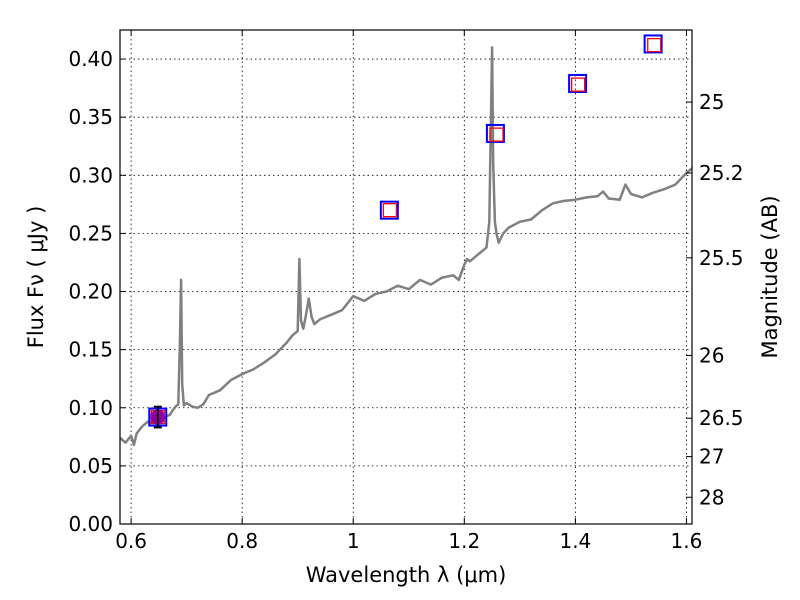  Describe the element at coordinates (90, 117) in the screenshot. I see `y-tick-label: 0.35` at that location.